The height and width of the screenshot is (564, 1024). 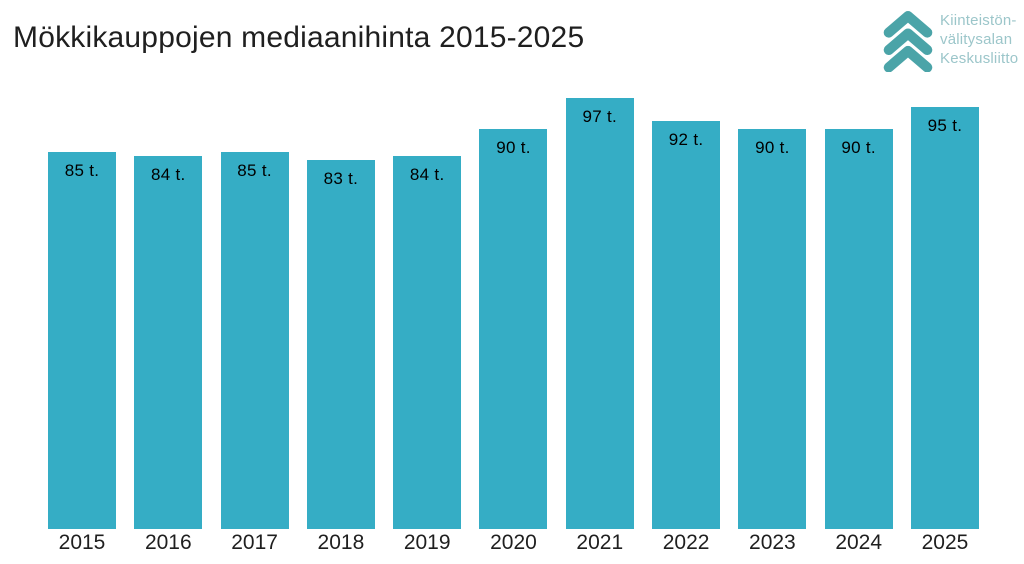 What do you see at coordinates (858, 329) in the screenshot?
I see `bar-2024: 90 t.` at bounding box center [858, 329].